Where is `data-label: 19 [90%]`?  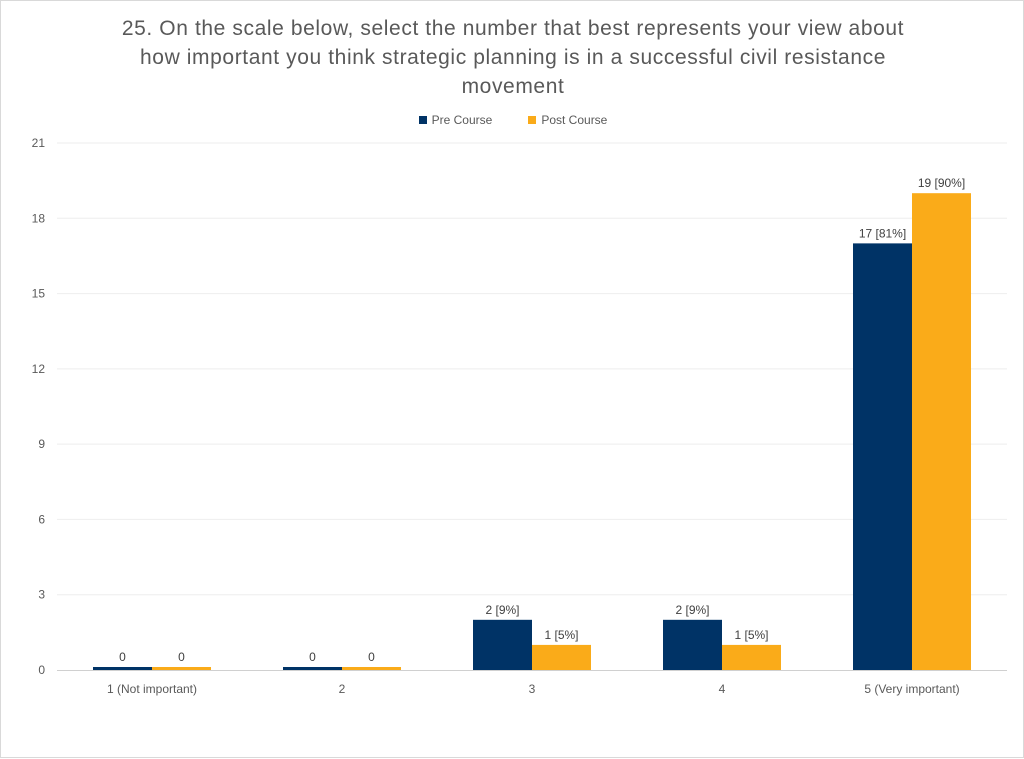 data-label: 19 [90%] is located at coordinates (941, 183).